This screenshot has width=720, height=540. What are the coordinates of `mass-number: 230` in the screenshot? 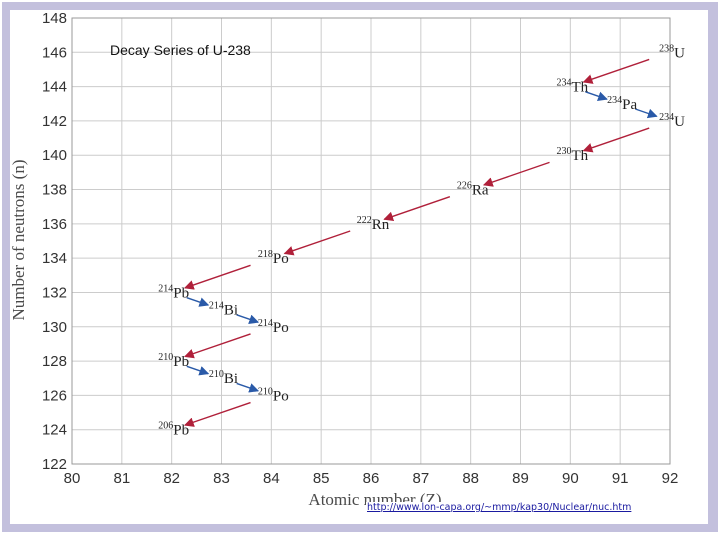 It's located at (563, 151).